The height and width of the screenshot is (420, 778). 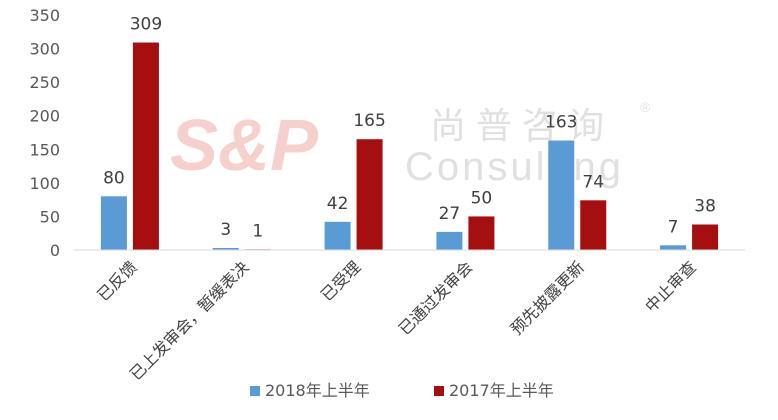 I want to click on category-label: 中止审查, so click(x=670, y=286).